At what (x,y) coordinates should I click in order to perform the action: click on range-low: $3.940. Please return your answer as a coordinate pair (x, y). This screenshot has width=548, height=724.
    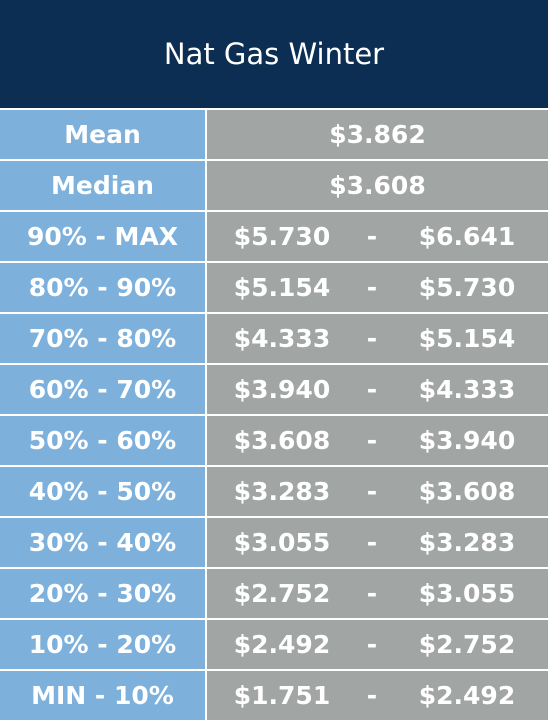
    Looking at the image, I should click on (282, 389).